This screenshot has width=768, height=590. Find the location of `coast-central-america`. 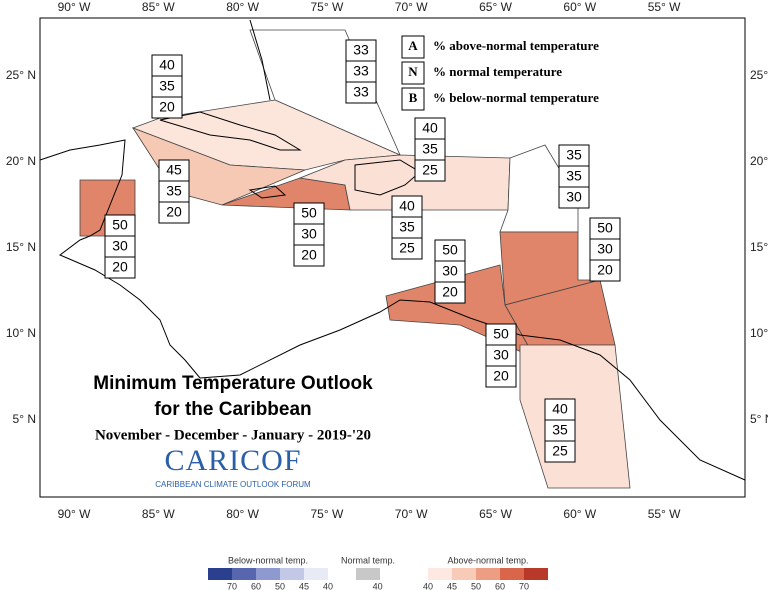

coast-central-america is located at coordinates (120, 259).